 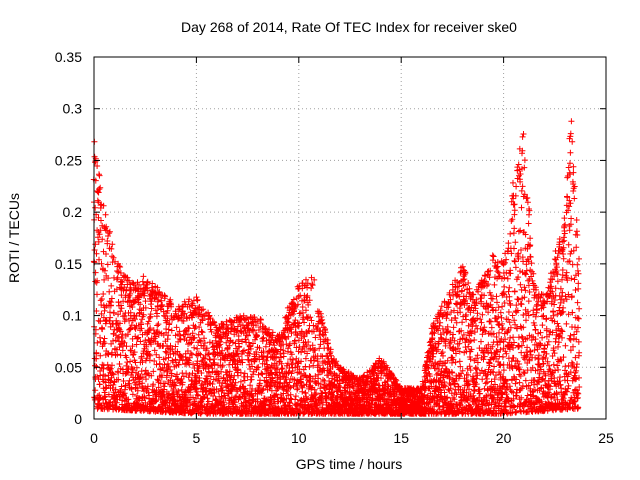 I want to click on y-tick-label: 0.35, so click(x=68, y=57).